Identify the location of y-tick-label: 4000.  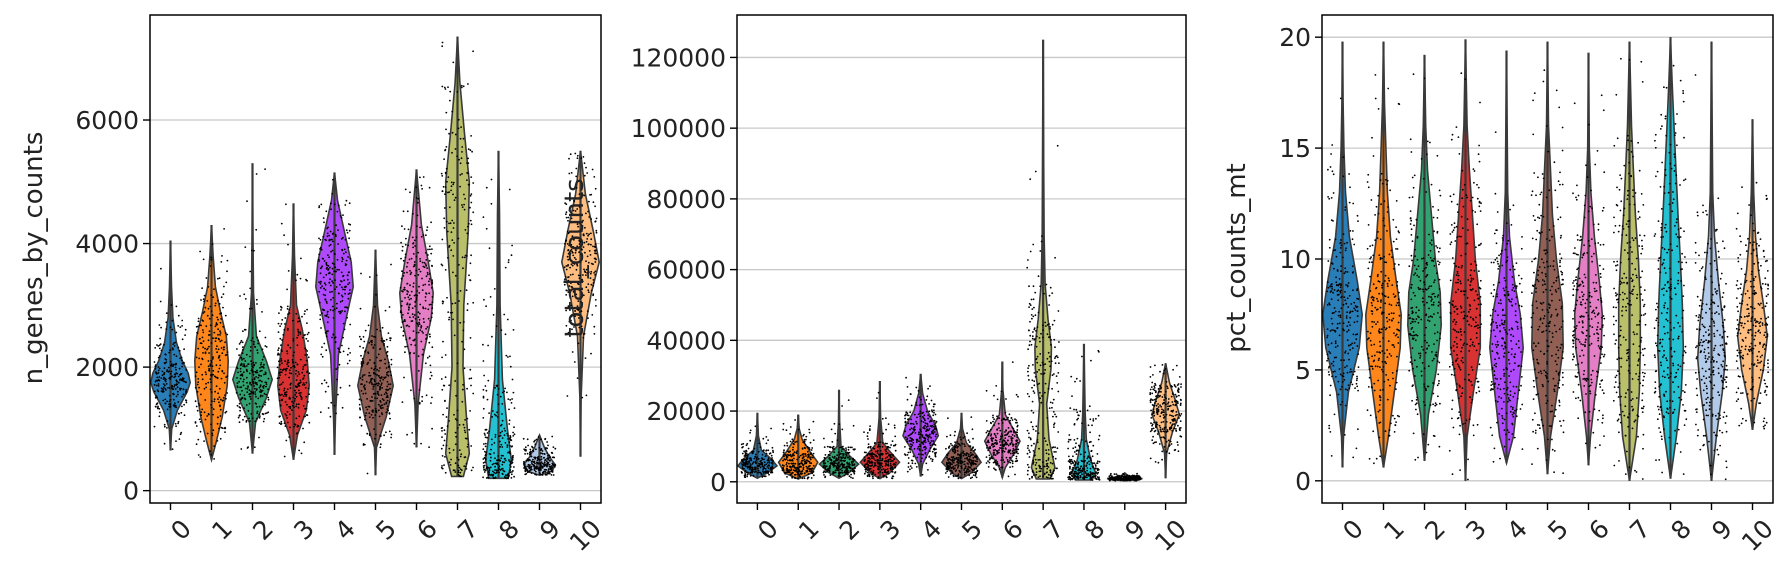
(107, 244).